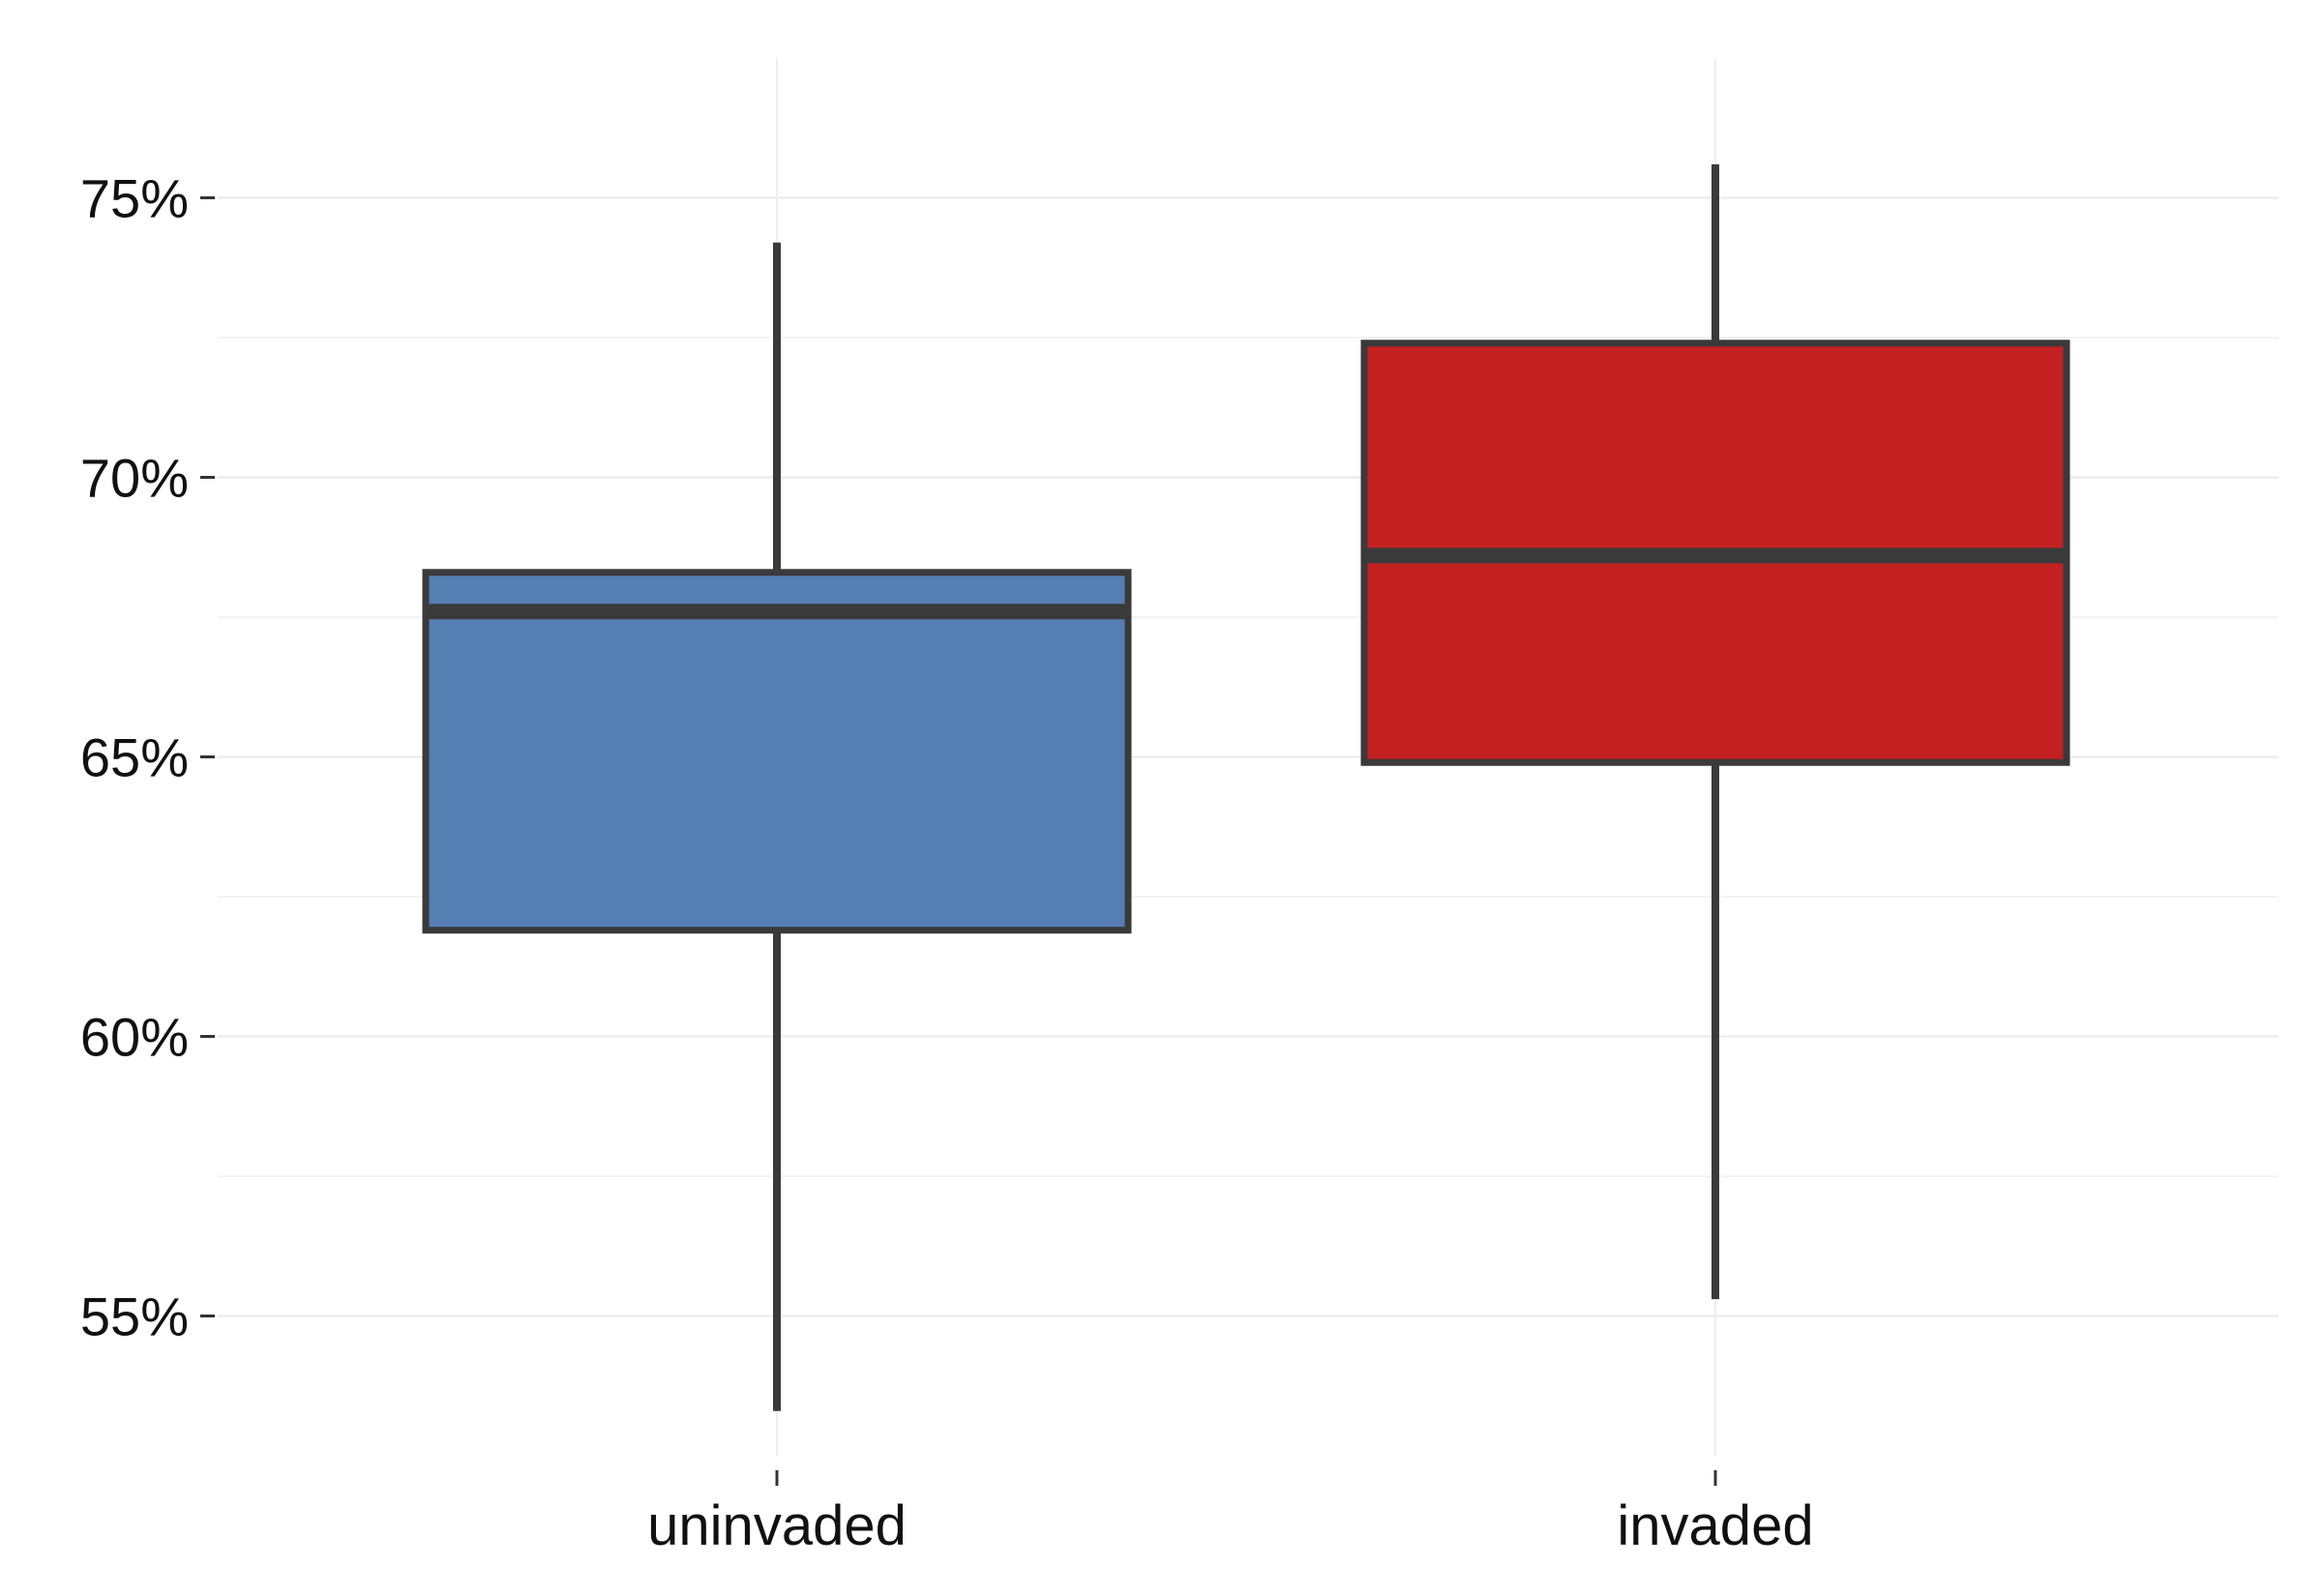 This screenshot has width=2322, height=1596. I want to click on y-tick-label: 70%, so click(134, 478).